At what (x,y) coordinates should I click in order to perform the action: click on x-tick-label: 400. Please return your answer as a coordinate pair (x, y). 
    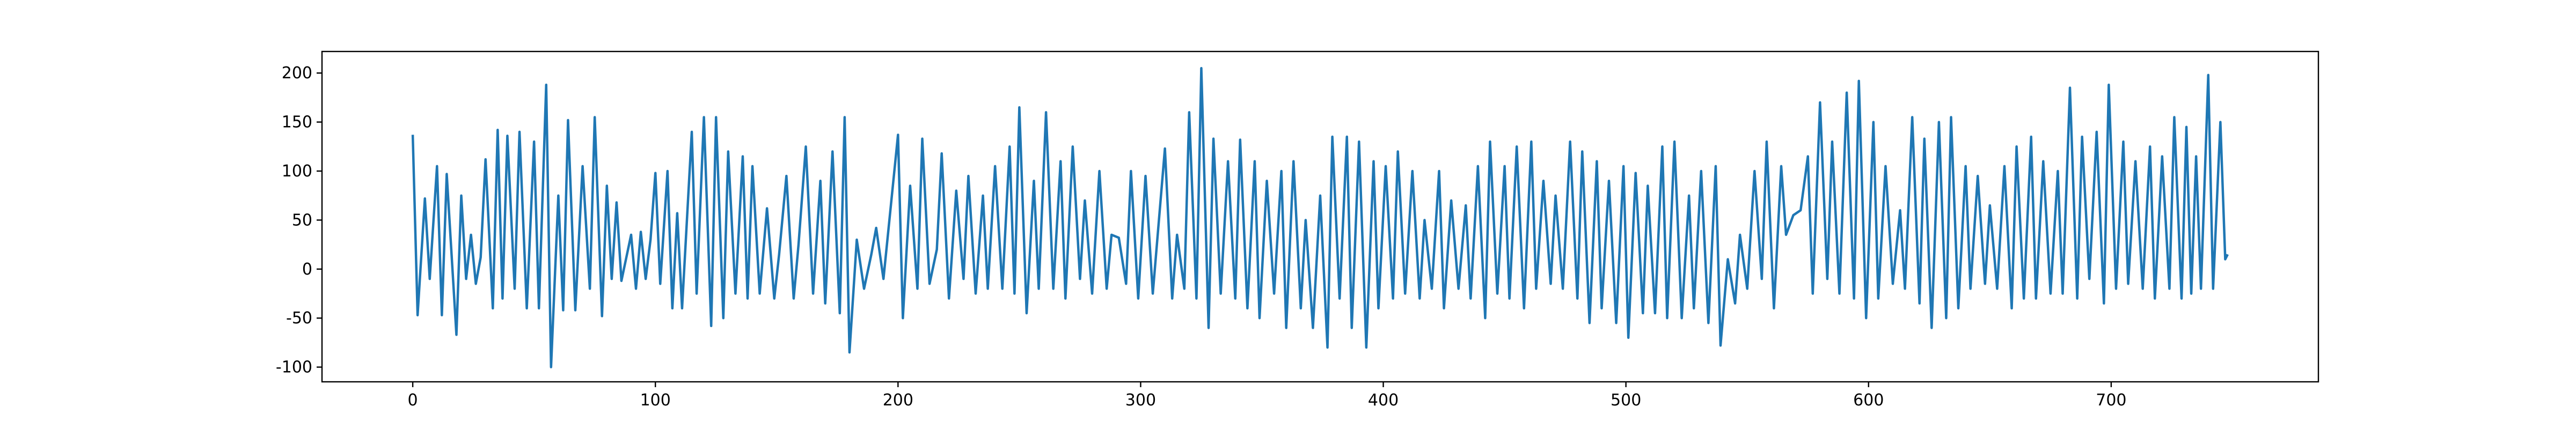
    Looking at the image, I should click on (1383, 400).